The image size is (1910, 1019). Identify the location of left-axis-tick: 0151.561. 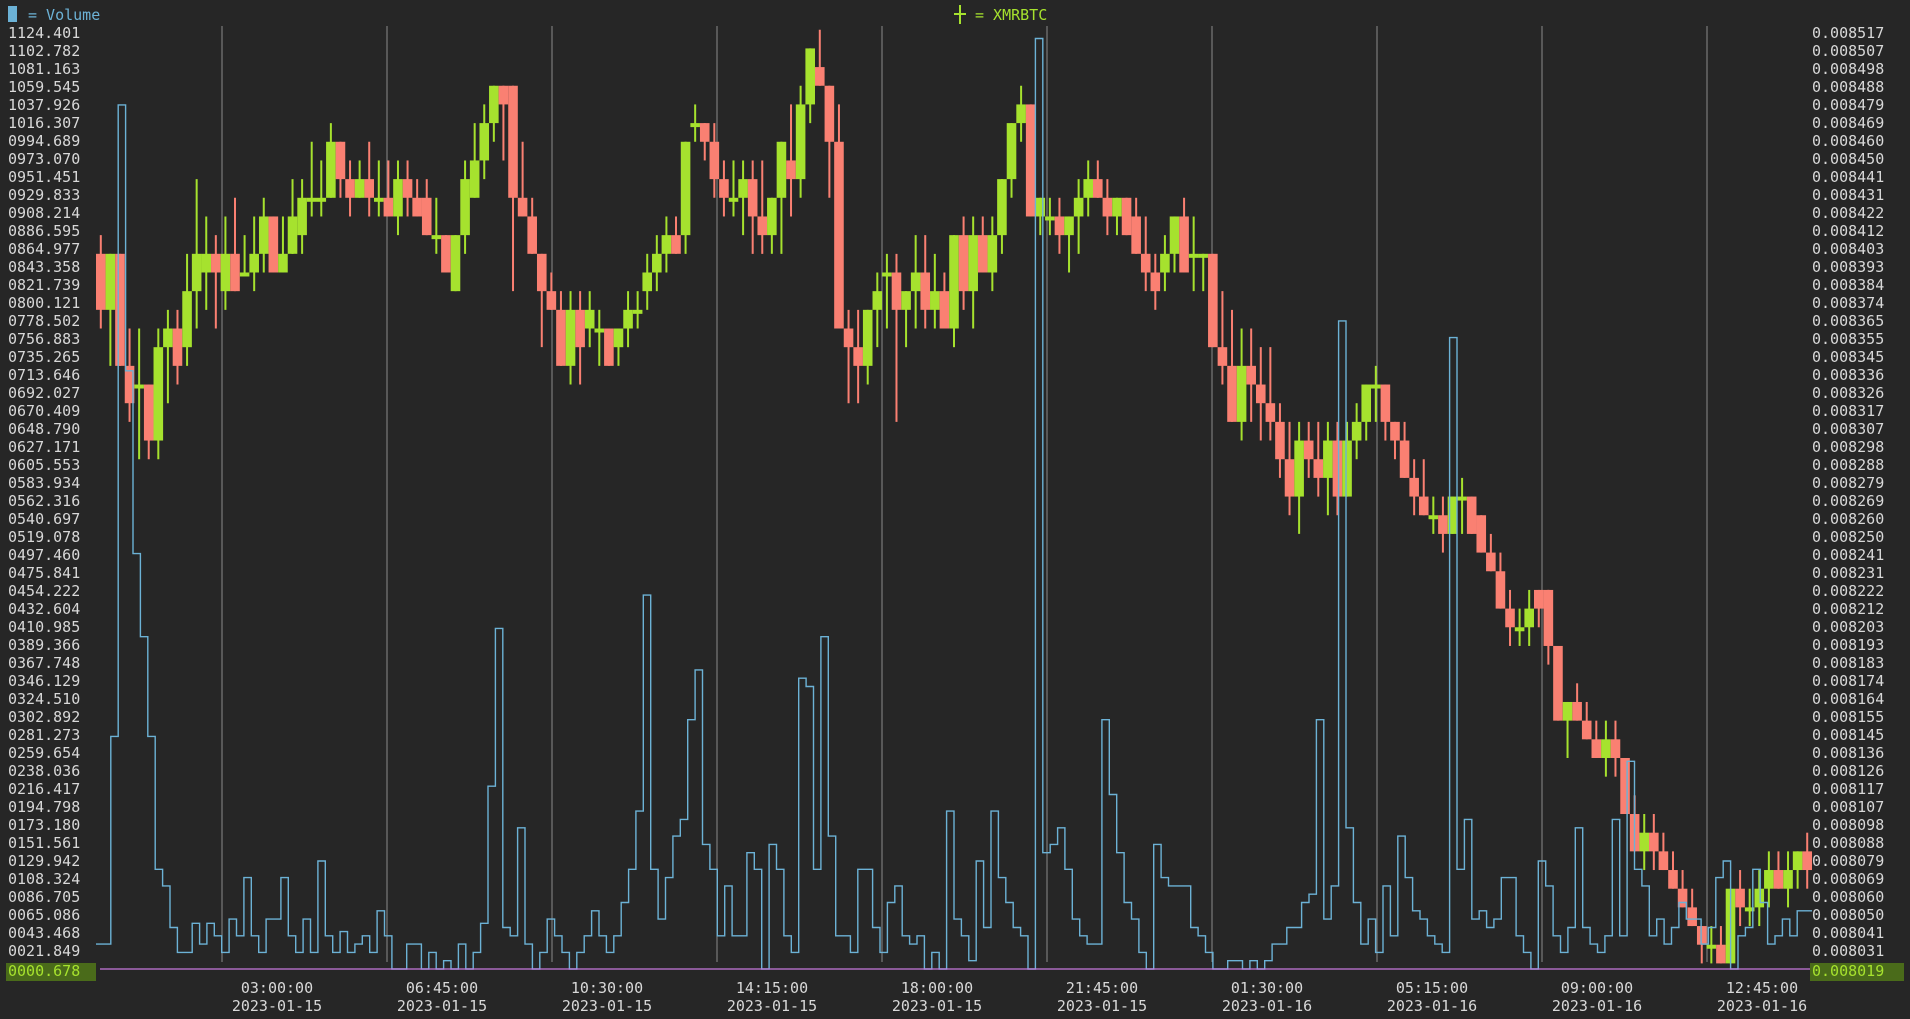
(44, 843).